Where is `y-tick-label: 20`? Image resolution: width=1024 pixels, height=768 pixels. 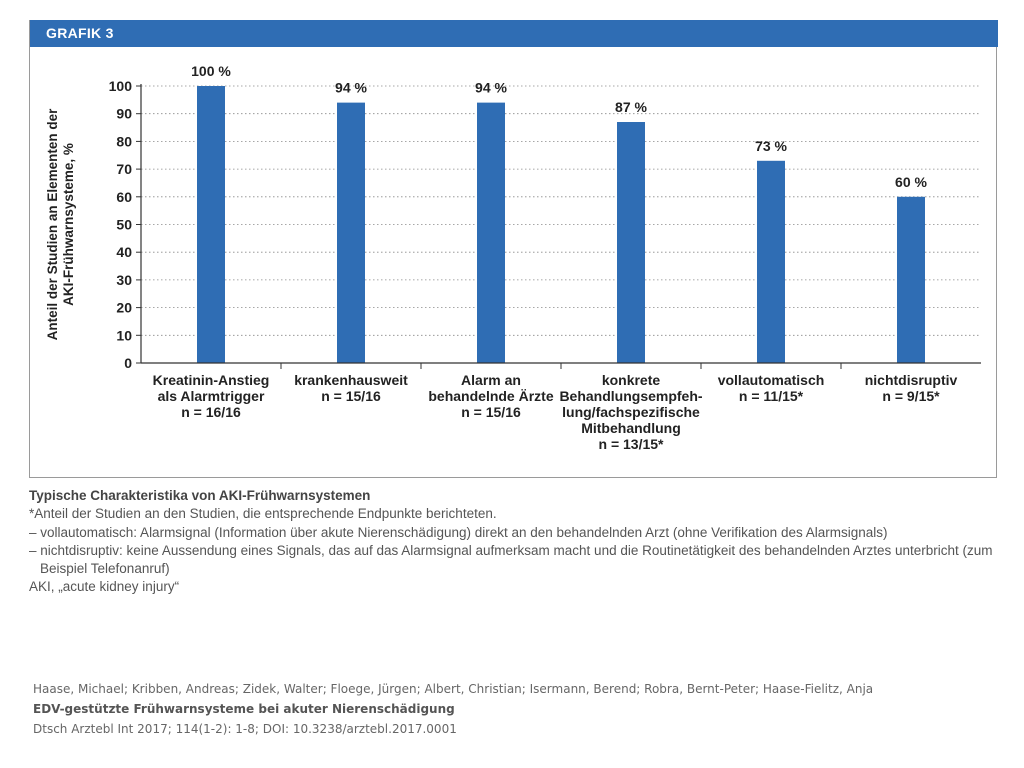 y-tick-label: 20 is located at coordinates (124, 308).